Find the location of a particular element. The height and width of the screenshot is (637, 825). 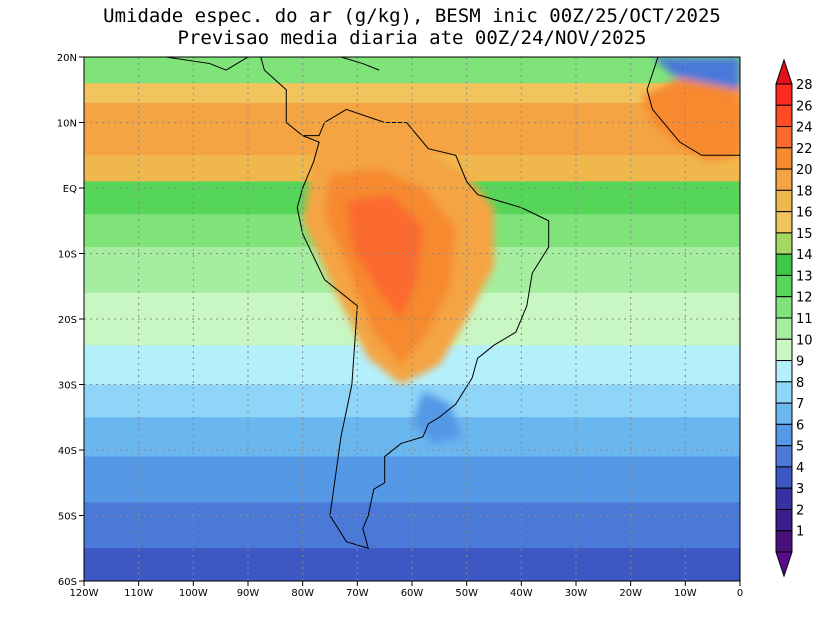

latitude-label: EQ is located at coordinates (70, 189).